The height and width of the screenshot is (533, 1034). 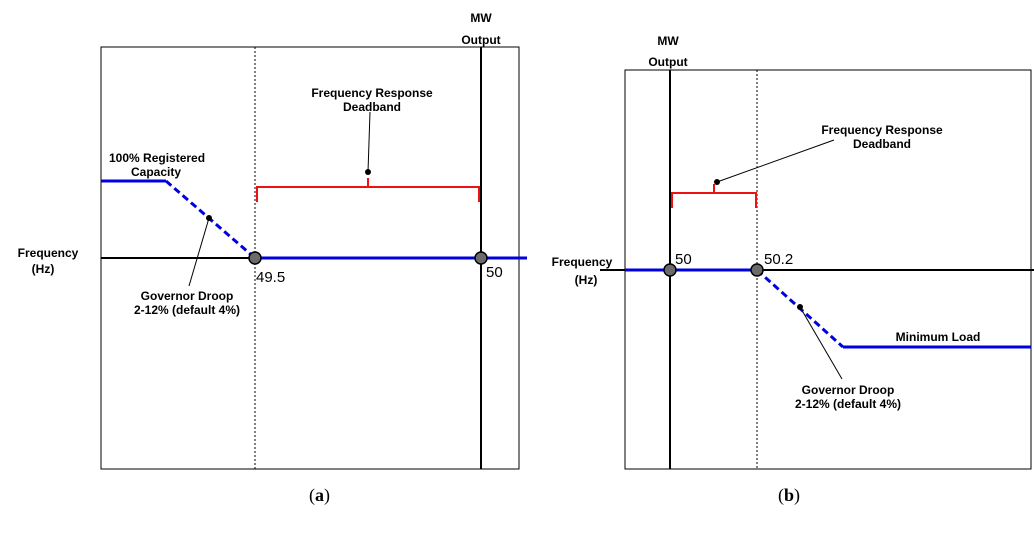 I want to click on panel-a-mw-label-line1: MW, so click(x=481, y=18).